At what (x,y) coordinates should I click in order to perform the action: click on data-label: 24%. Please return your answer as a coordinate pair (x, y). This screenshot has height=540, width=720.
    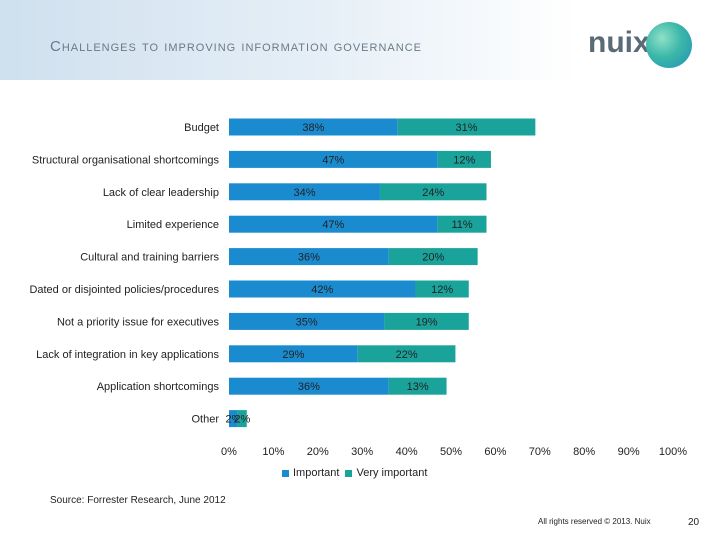
    Looking at the image, I should click on (433, 193).